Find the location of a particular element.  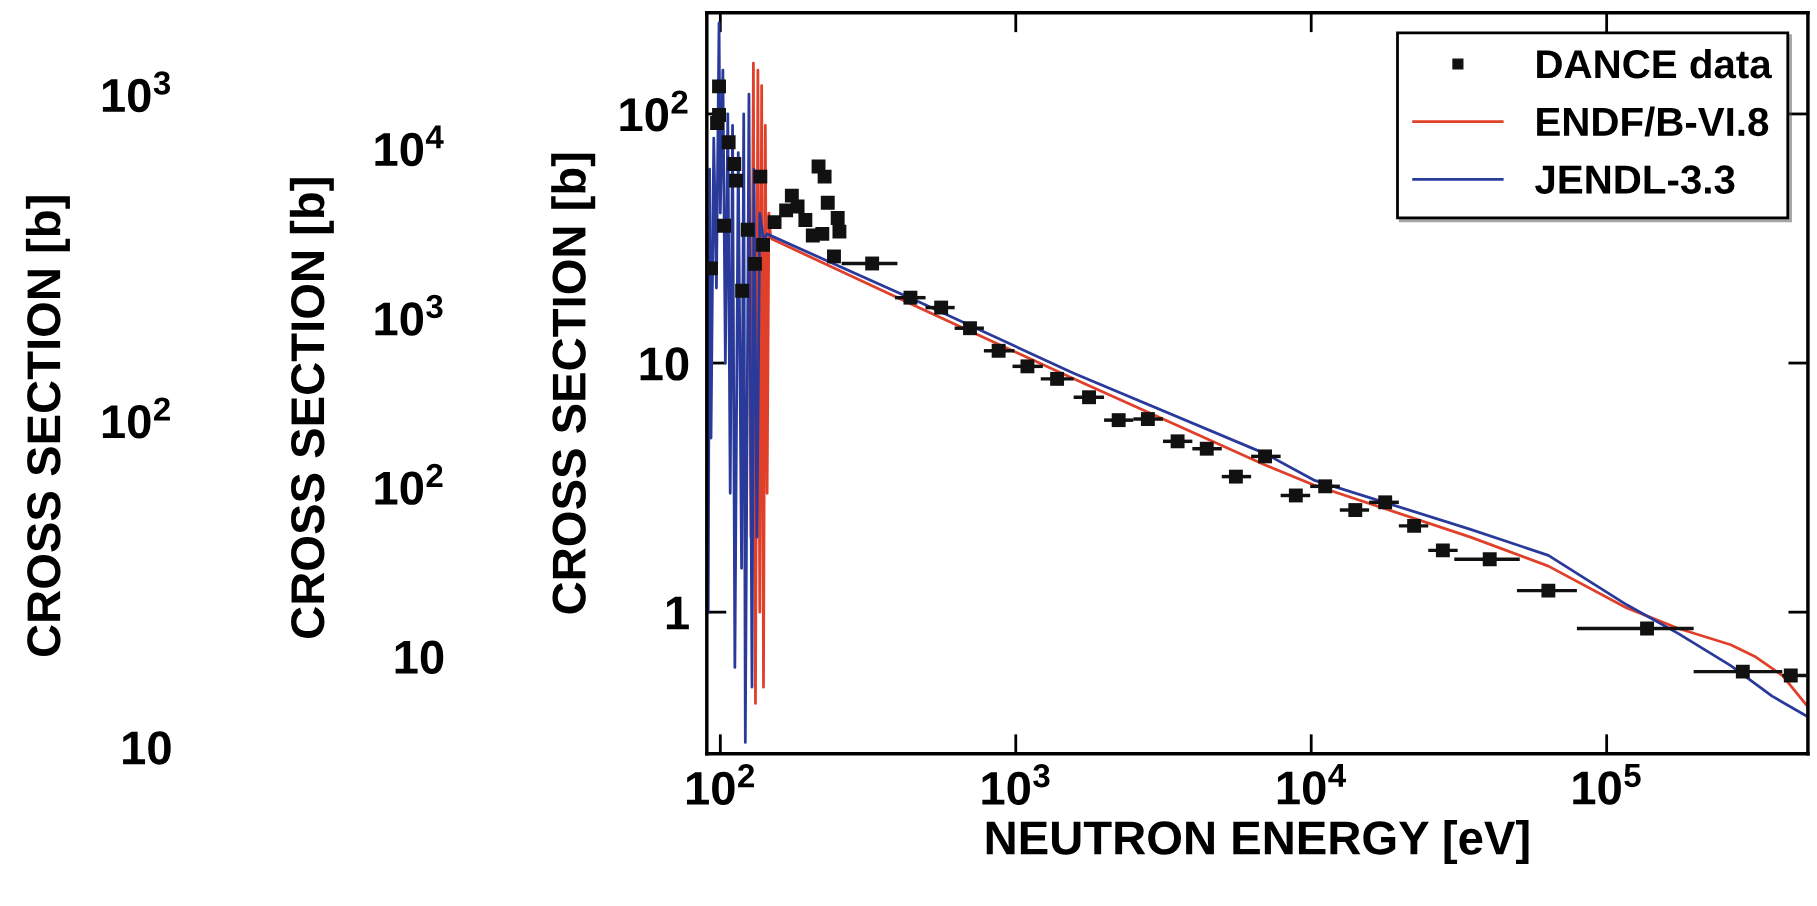

y-tick-label: 10$^{2}$ is located at coordinates (654, 111).